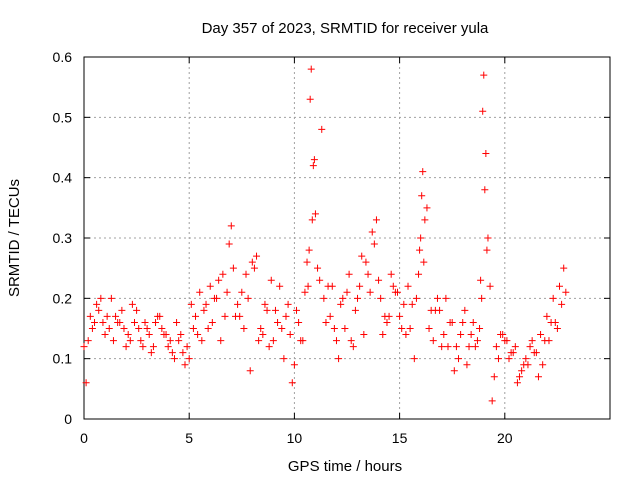  What do you see at coordinates (68, 419) in the screenshot?
I see `y-tick-label: 0` at bounding box center [68, 419].